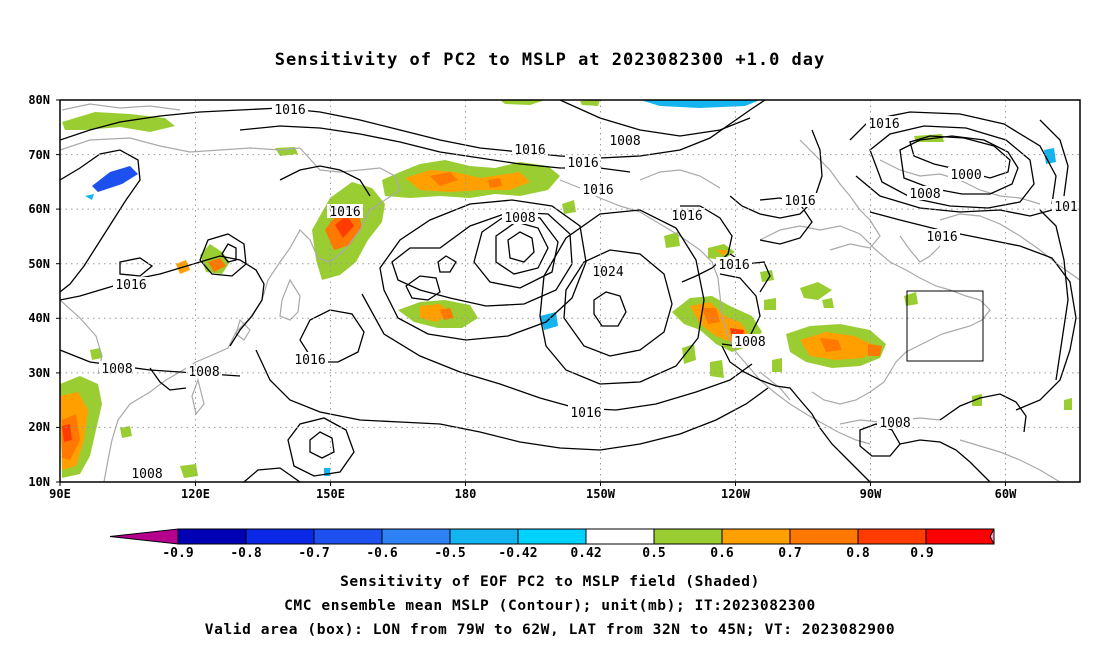 The image size is (1100, 650). What do you see at coordinates (1006, 494) in the screenshot?
I see `lon-label: 60W` at bounding box center [1006, 494].